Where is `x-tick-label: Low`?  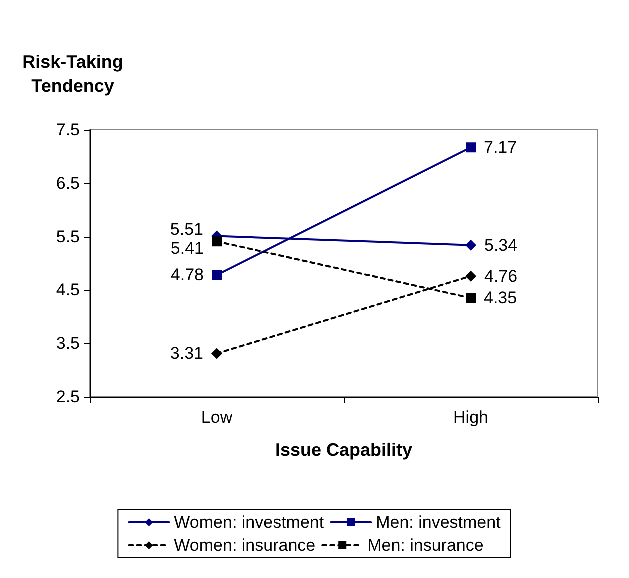
x-tick-label: Low is located at coordinates (217, 417).